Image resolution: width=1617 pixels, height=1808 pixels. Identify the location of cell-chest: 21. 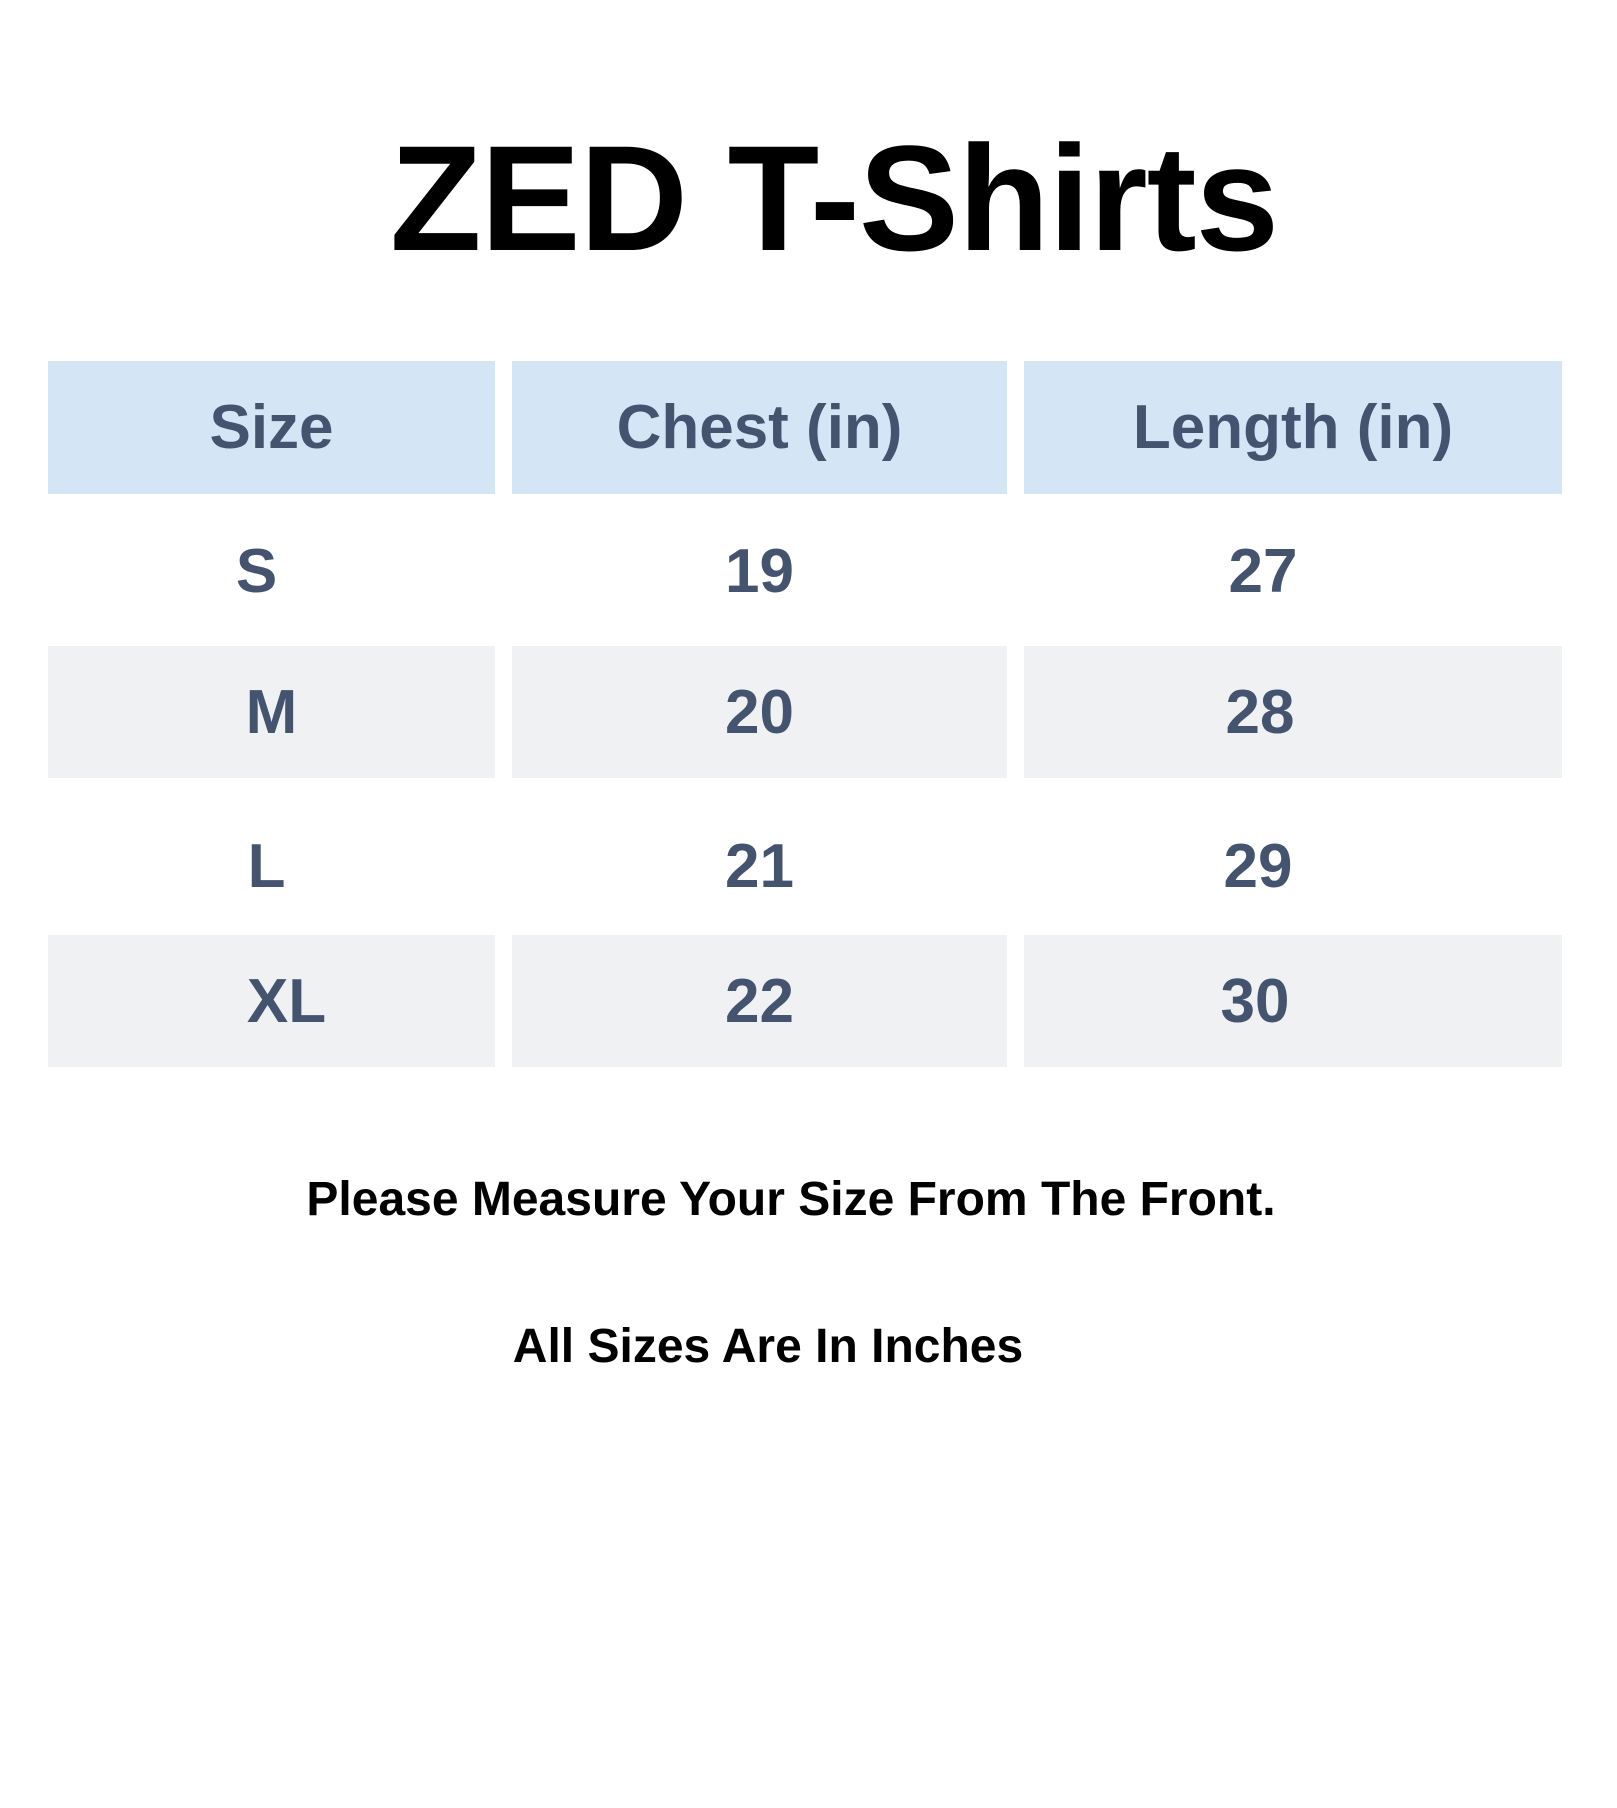
(759, 866).